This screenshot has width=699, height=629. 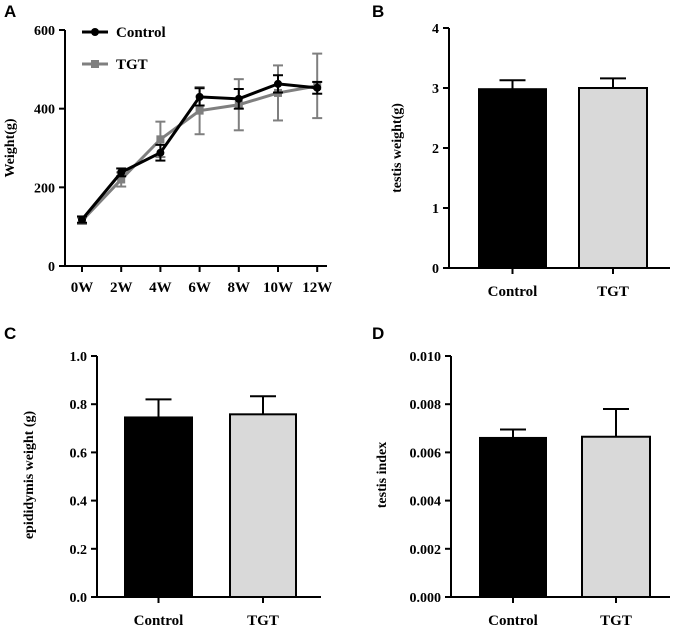 What do you see at coordinates (124, 49) in the screenshot?
I see `panel-a-legend: Control TGT` at bounding box center [124, 49].